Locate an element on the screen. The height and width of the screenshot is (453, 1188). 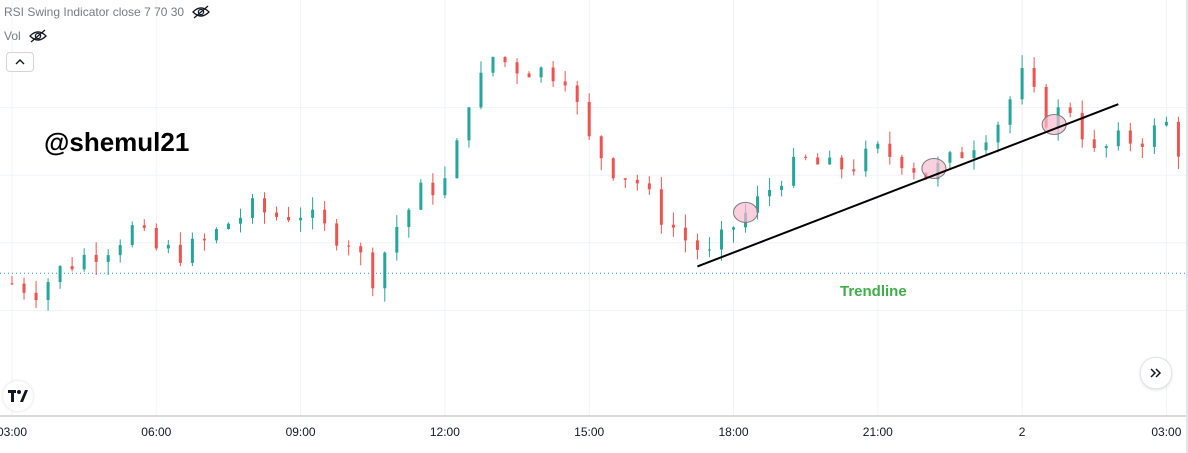
double-chevron-right-icon is located at coordinates (1156, 373).